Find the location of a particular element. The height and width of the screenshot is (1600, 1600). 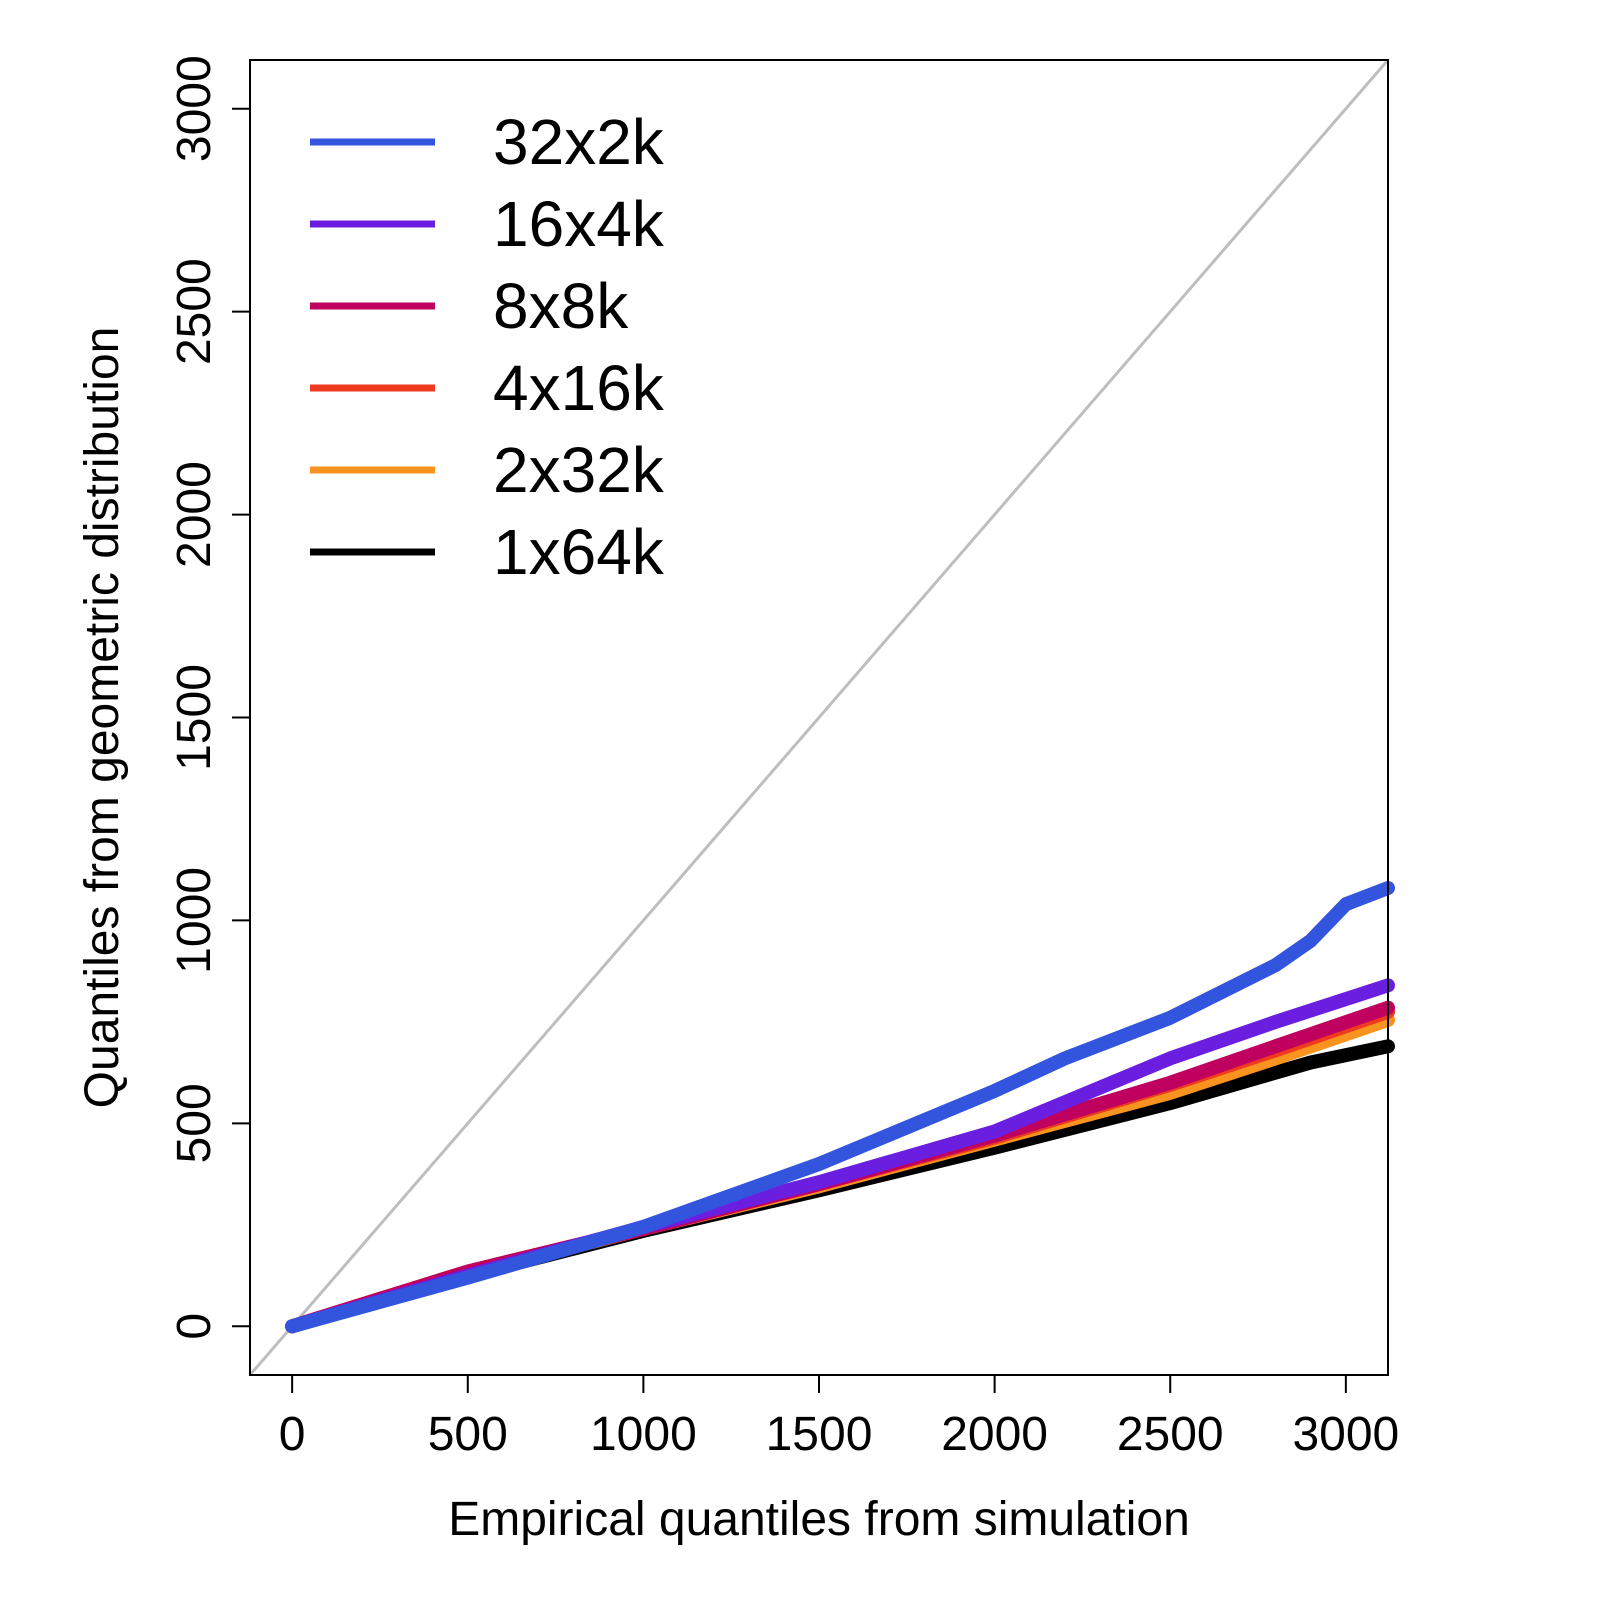

legend-label-8x8k: 8x8k is located at coordinates (561, 306).